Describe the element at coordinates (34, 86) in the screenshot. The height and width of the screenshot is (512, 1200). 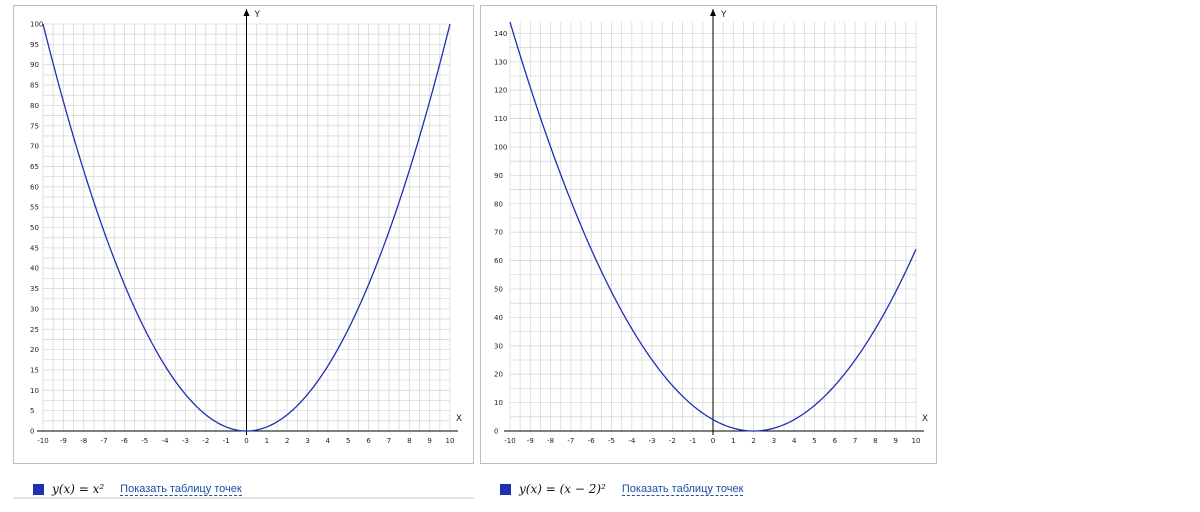
I see `y-tick-label: 85` at that location.